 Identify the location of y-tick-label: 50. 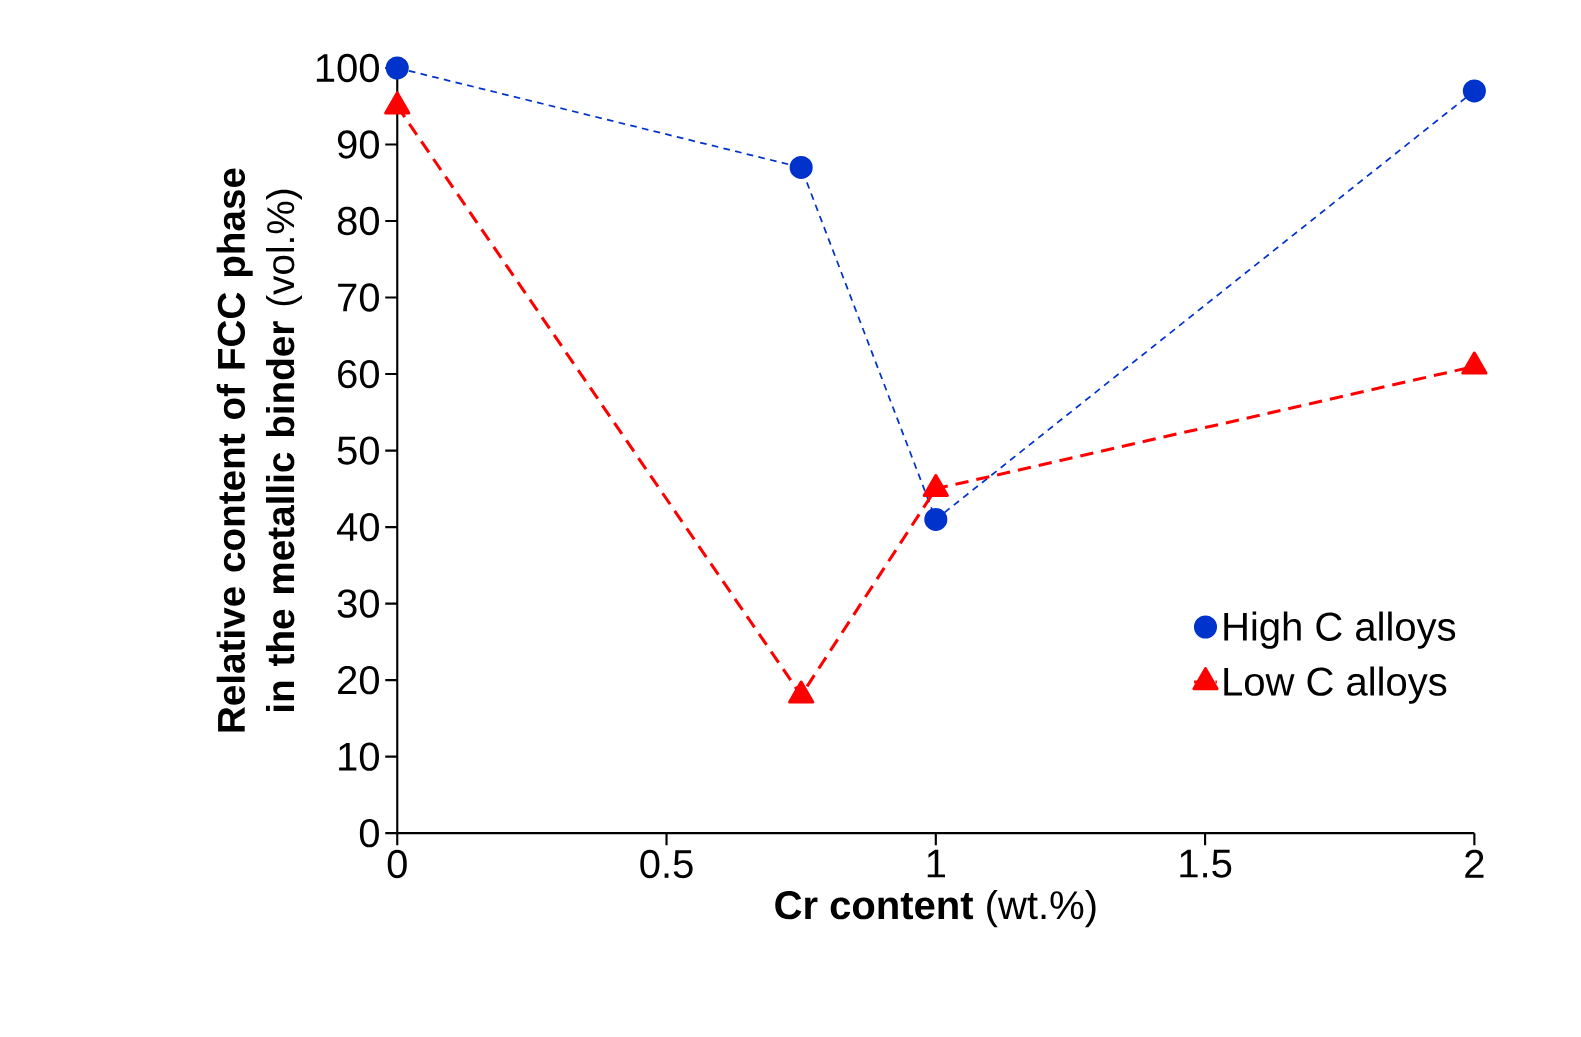
(358, 450).